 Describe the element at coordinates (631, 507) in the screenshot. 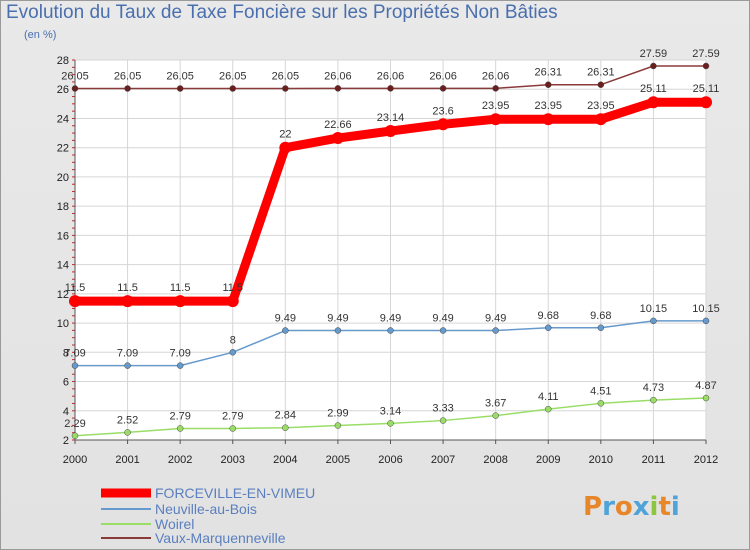

I see `logo-text: Proxiti` at that location.